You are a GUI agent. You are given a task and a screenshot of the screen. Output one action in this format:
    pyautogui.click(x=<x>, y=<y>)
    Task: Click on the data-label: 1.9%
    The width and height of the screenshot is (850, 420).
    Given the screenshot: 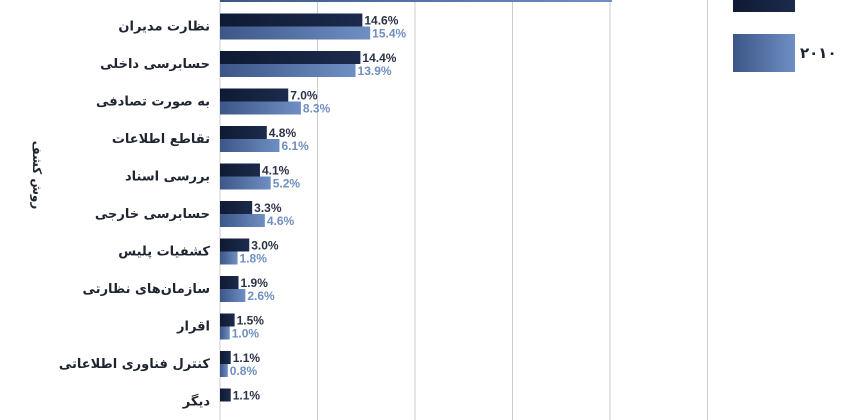 What is the action you would take?
    pyautogui.click(x=255, y=283)
    